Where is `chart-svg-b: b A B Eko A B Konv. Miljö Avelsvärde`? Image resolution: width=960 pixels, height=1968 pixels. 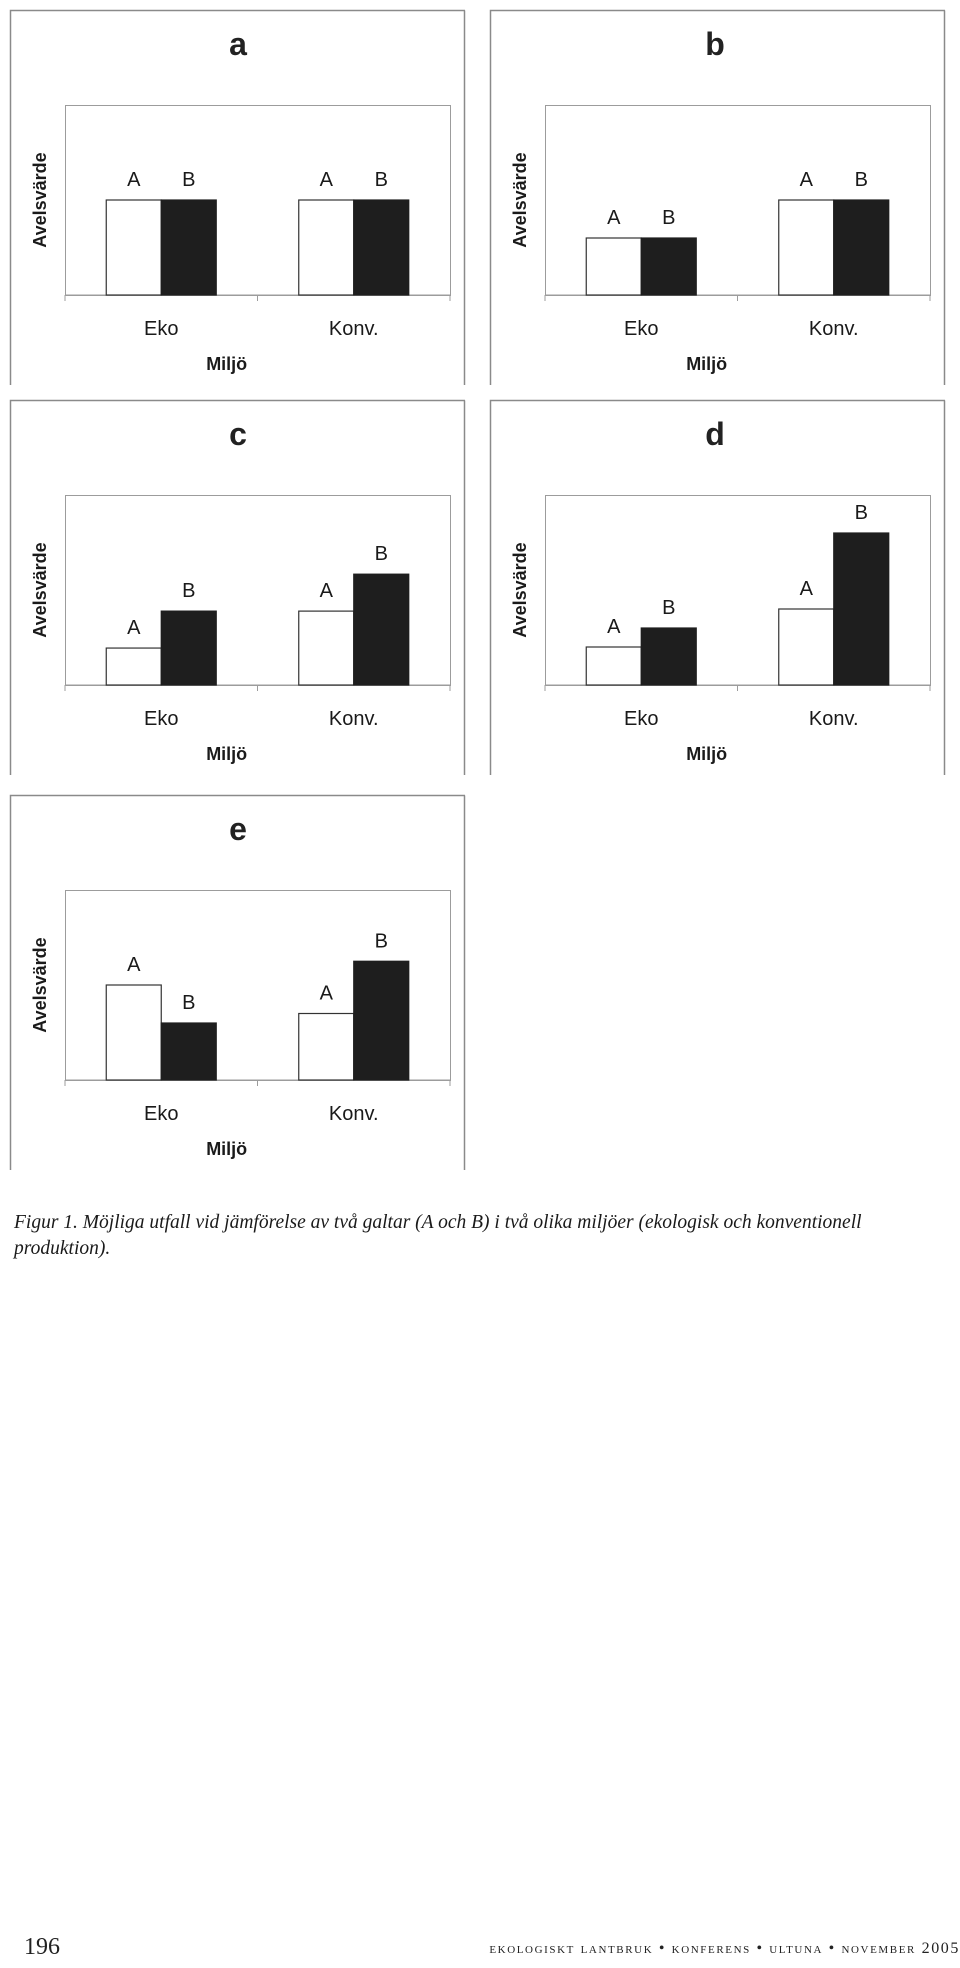 chart-svg-b: b A B Eko A B Konv. Miljö Avelsvärde is located at coordinates (717, 197).